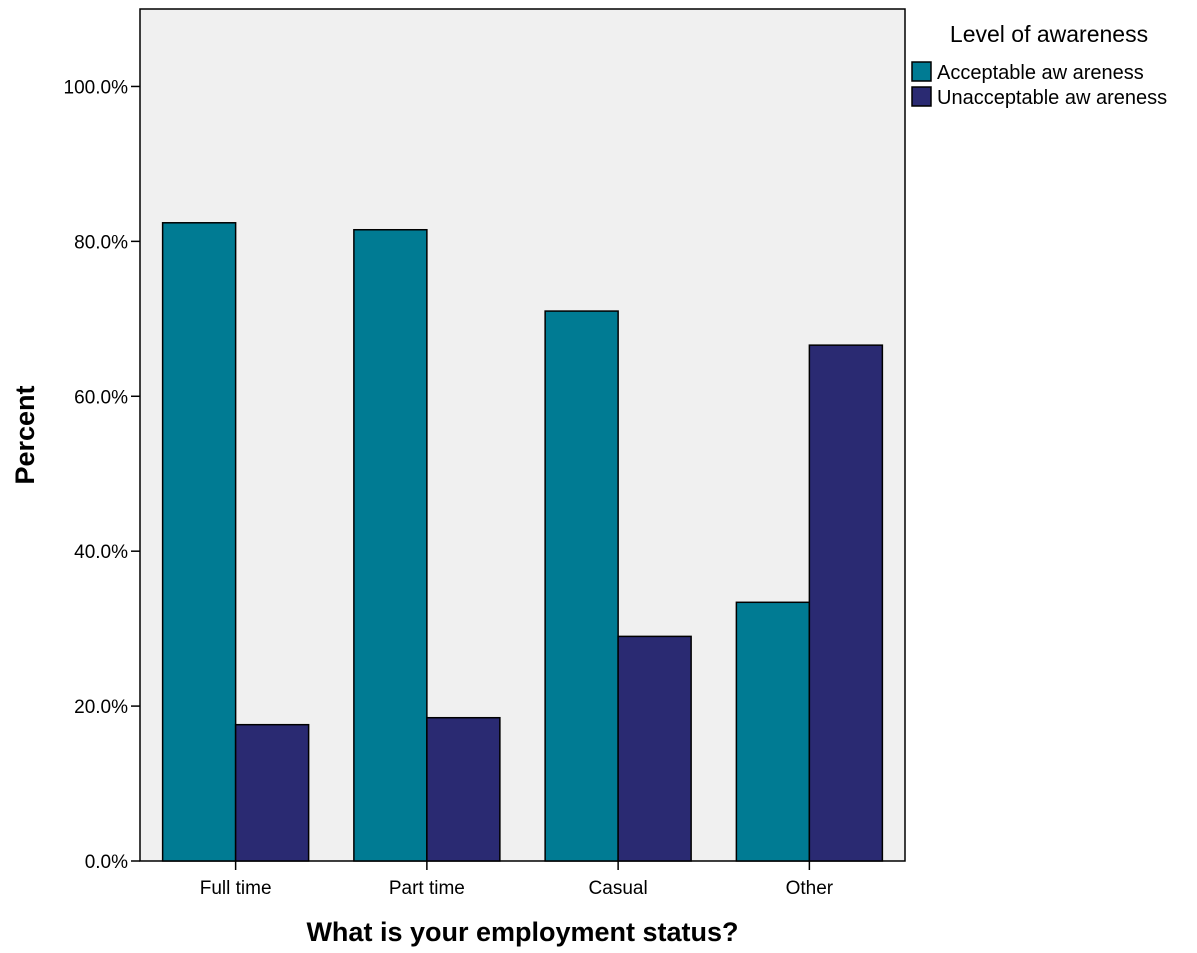  What do you see at coordinates (921, 96) in the screenshot?
I see `legend-swatch-unacceptable` at bounding box center [921, 96].